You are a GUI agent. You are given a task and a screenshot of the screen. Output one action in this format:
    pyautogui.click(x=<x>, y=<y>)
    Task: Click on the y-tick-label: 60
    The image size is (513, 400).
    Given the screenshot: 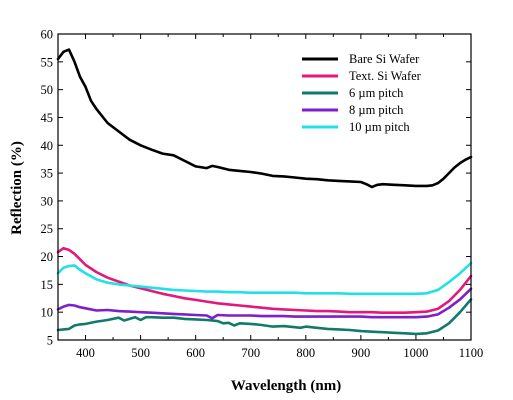 What is the action you would take?
    pyautogui.click(x=47, y=35)
    